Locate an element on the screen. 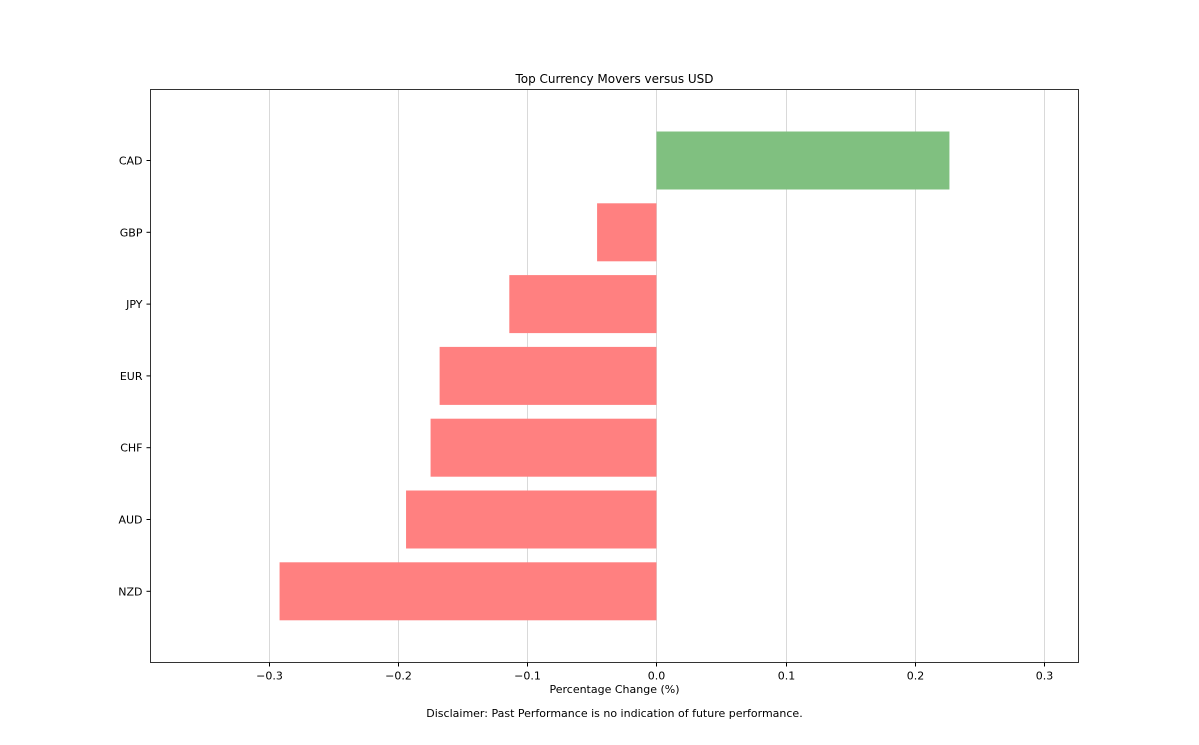 The image size is (1199, 745). bar-chf is located at coordinates (543, 447).